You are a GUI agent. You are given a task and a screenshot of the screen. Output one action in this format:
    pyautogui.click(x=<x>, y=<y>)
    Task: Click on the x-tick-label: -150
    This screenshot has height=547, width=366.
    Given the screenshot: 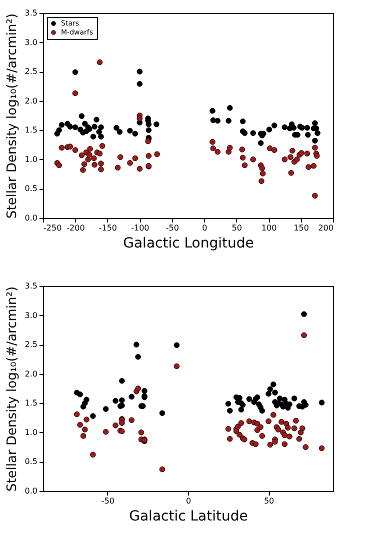 What is the action you would take?
    pyautogui.click(x=108, y=228)
    